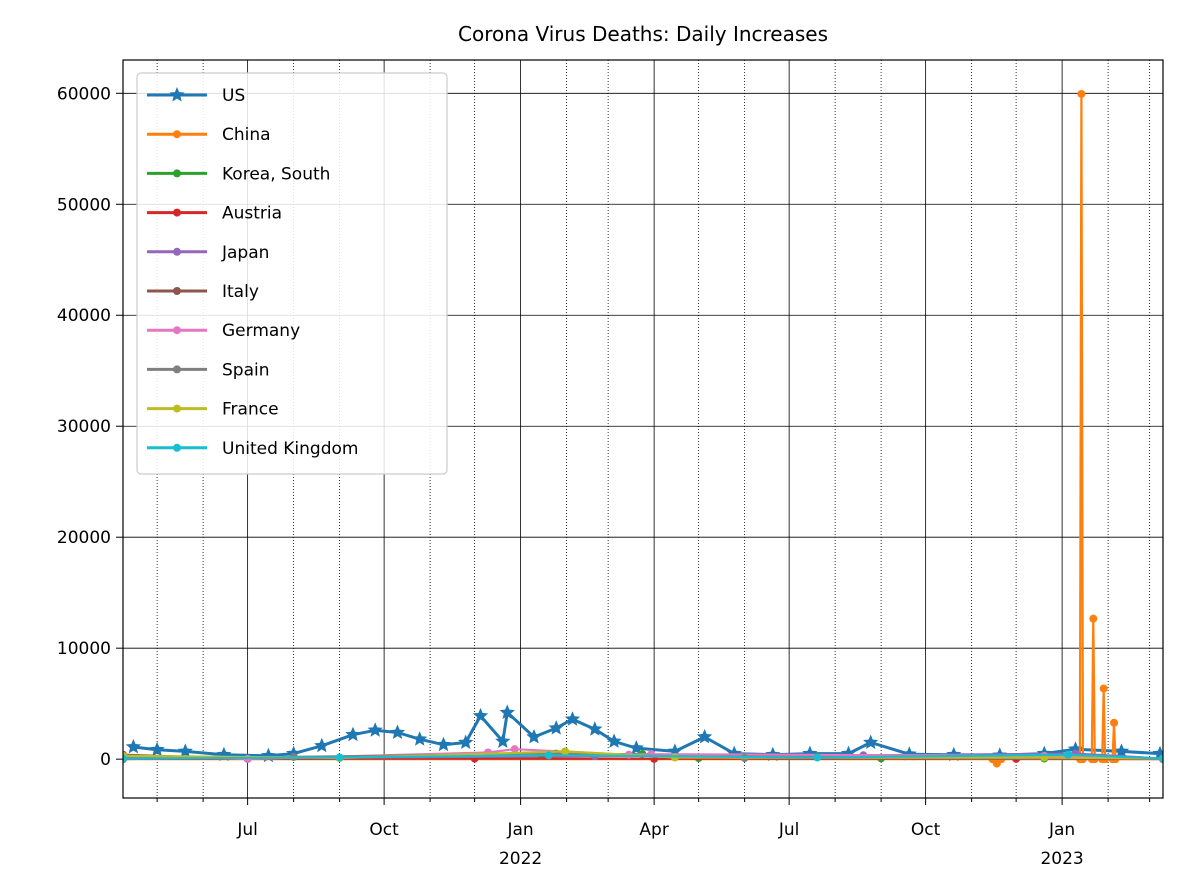 The image size is (1183, 892). Describe the element at coordinates (252, 214) in the screenshot. I see `legend-label: Austria` at that location.